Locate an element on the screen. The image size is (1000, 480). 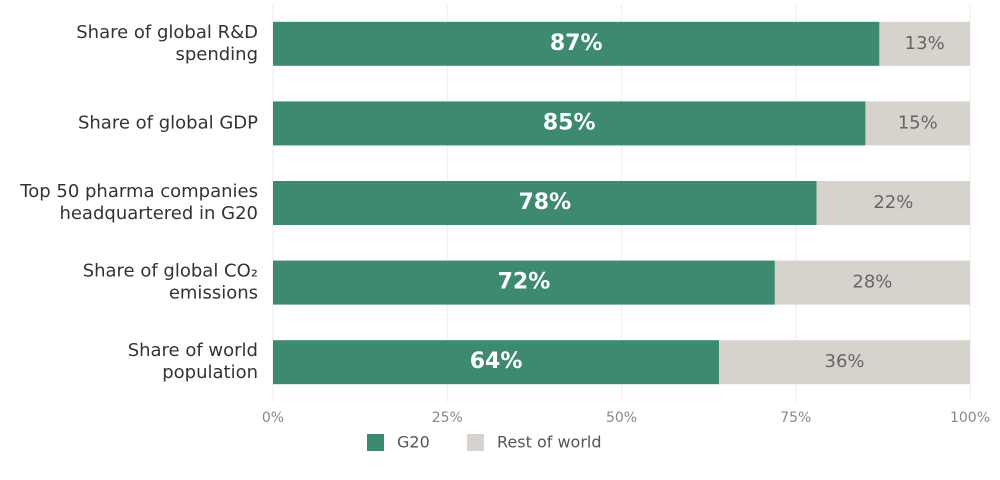
value-label: 22% is located at coordinates (893, 202).